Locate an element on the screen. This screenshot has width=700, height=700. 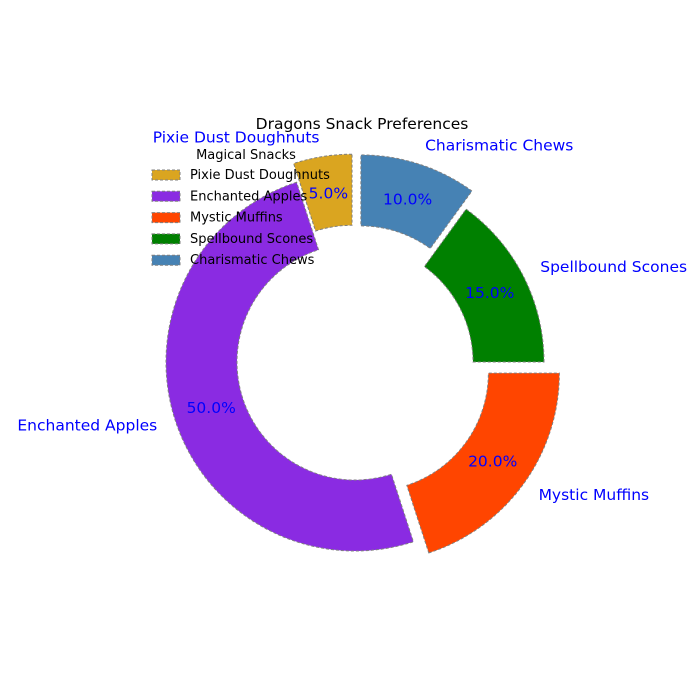
pct-label-mystic-muffins: 20.0% is located at coordinates (492, 462).